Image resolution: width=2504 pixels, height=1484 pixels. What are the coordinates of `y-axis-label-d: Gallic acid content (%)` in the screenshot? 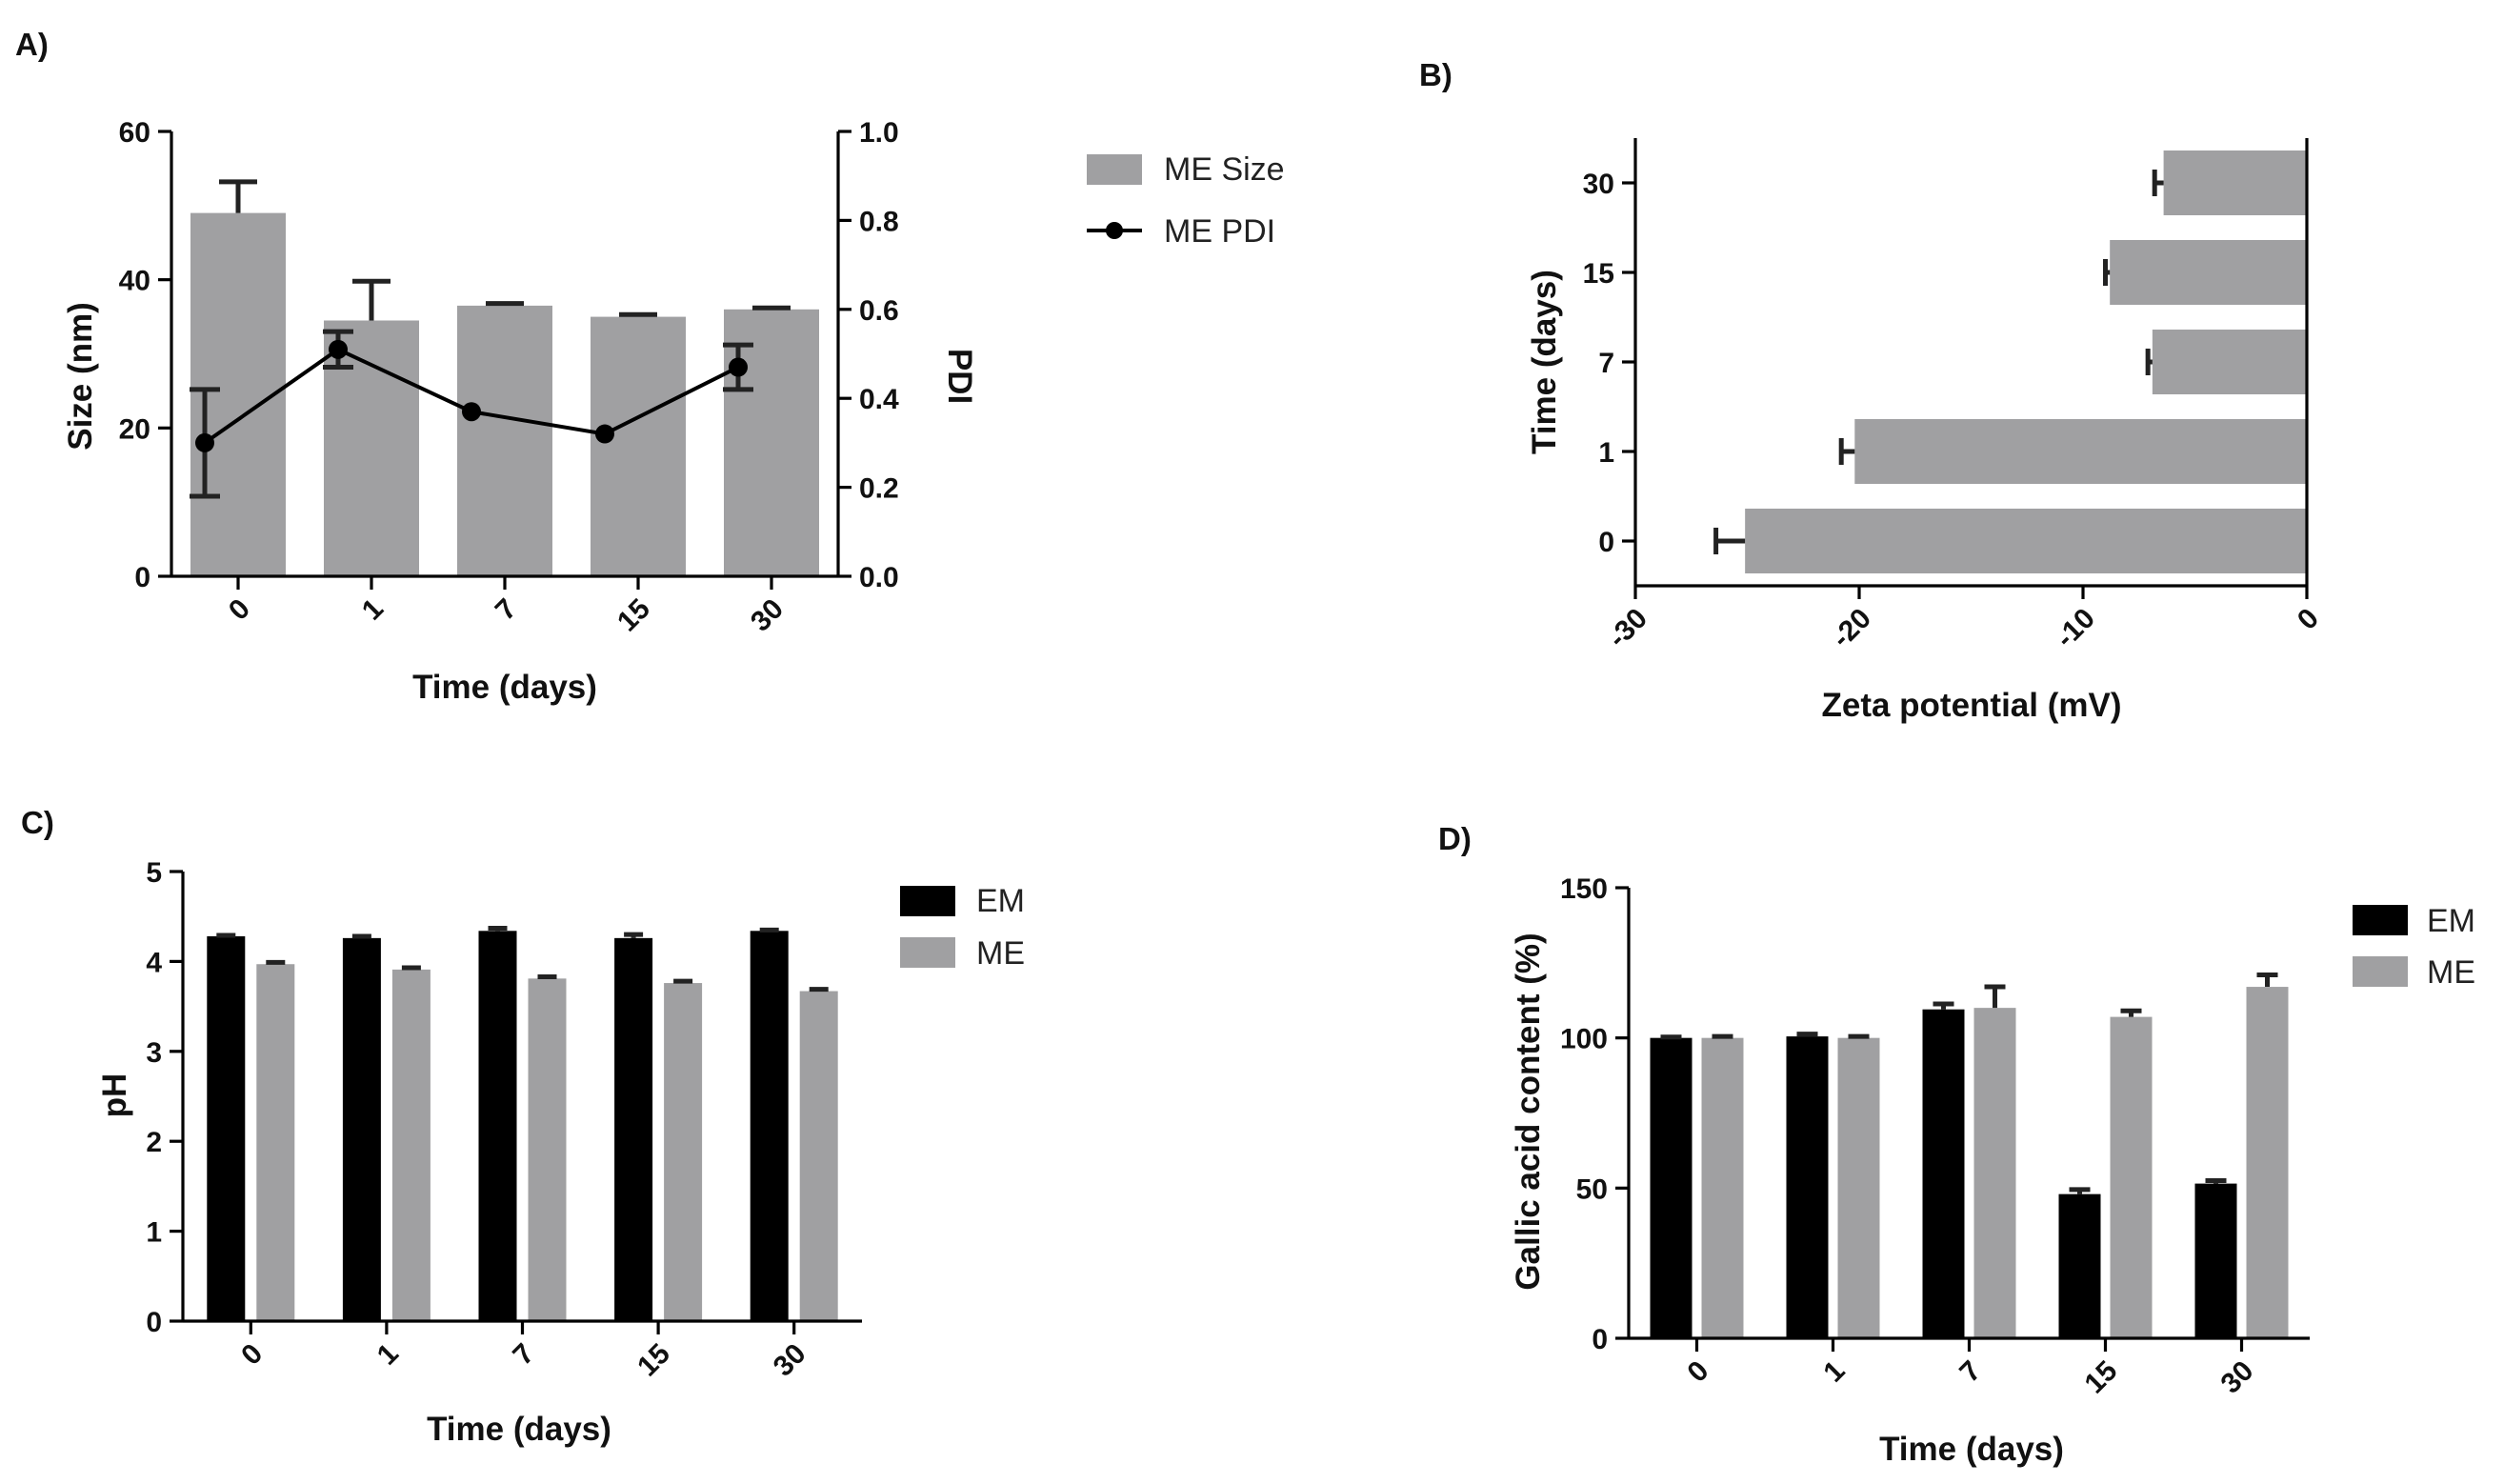 It's located at (1529, 1111).